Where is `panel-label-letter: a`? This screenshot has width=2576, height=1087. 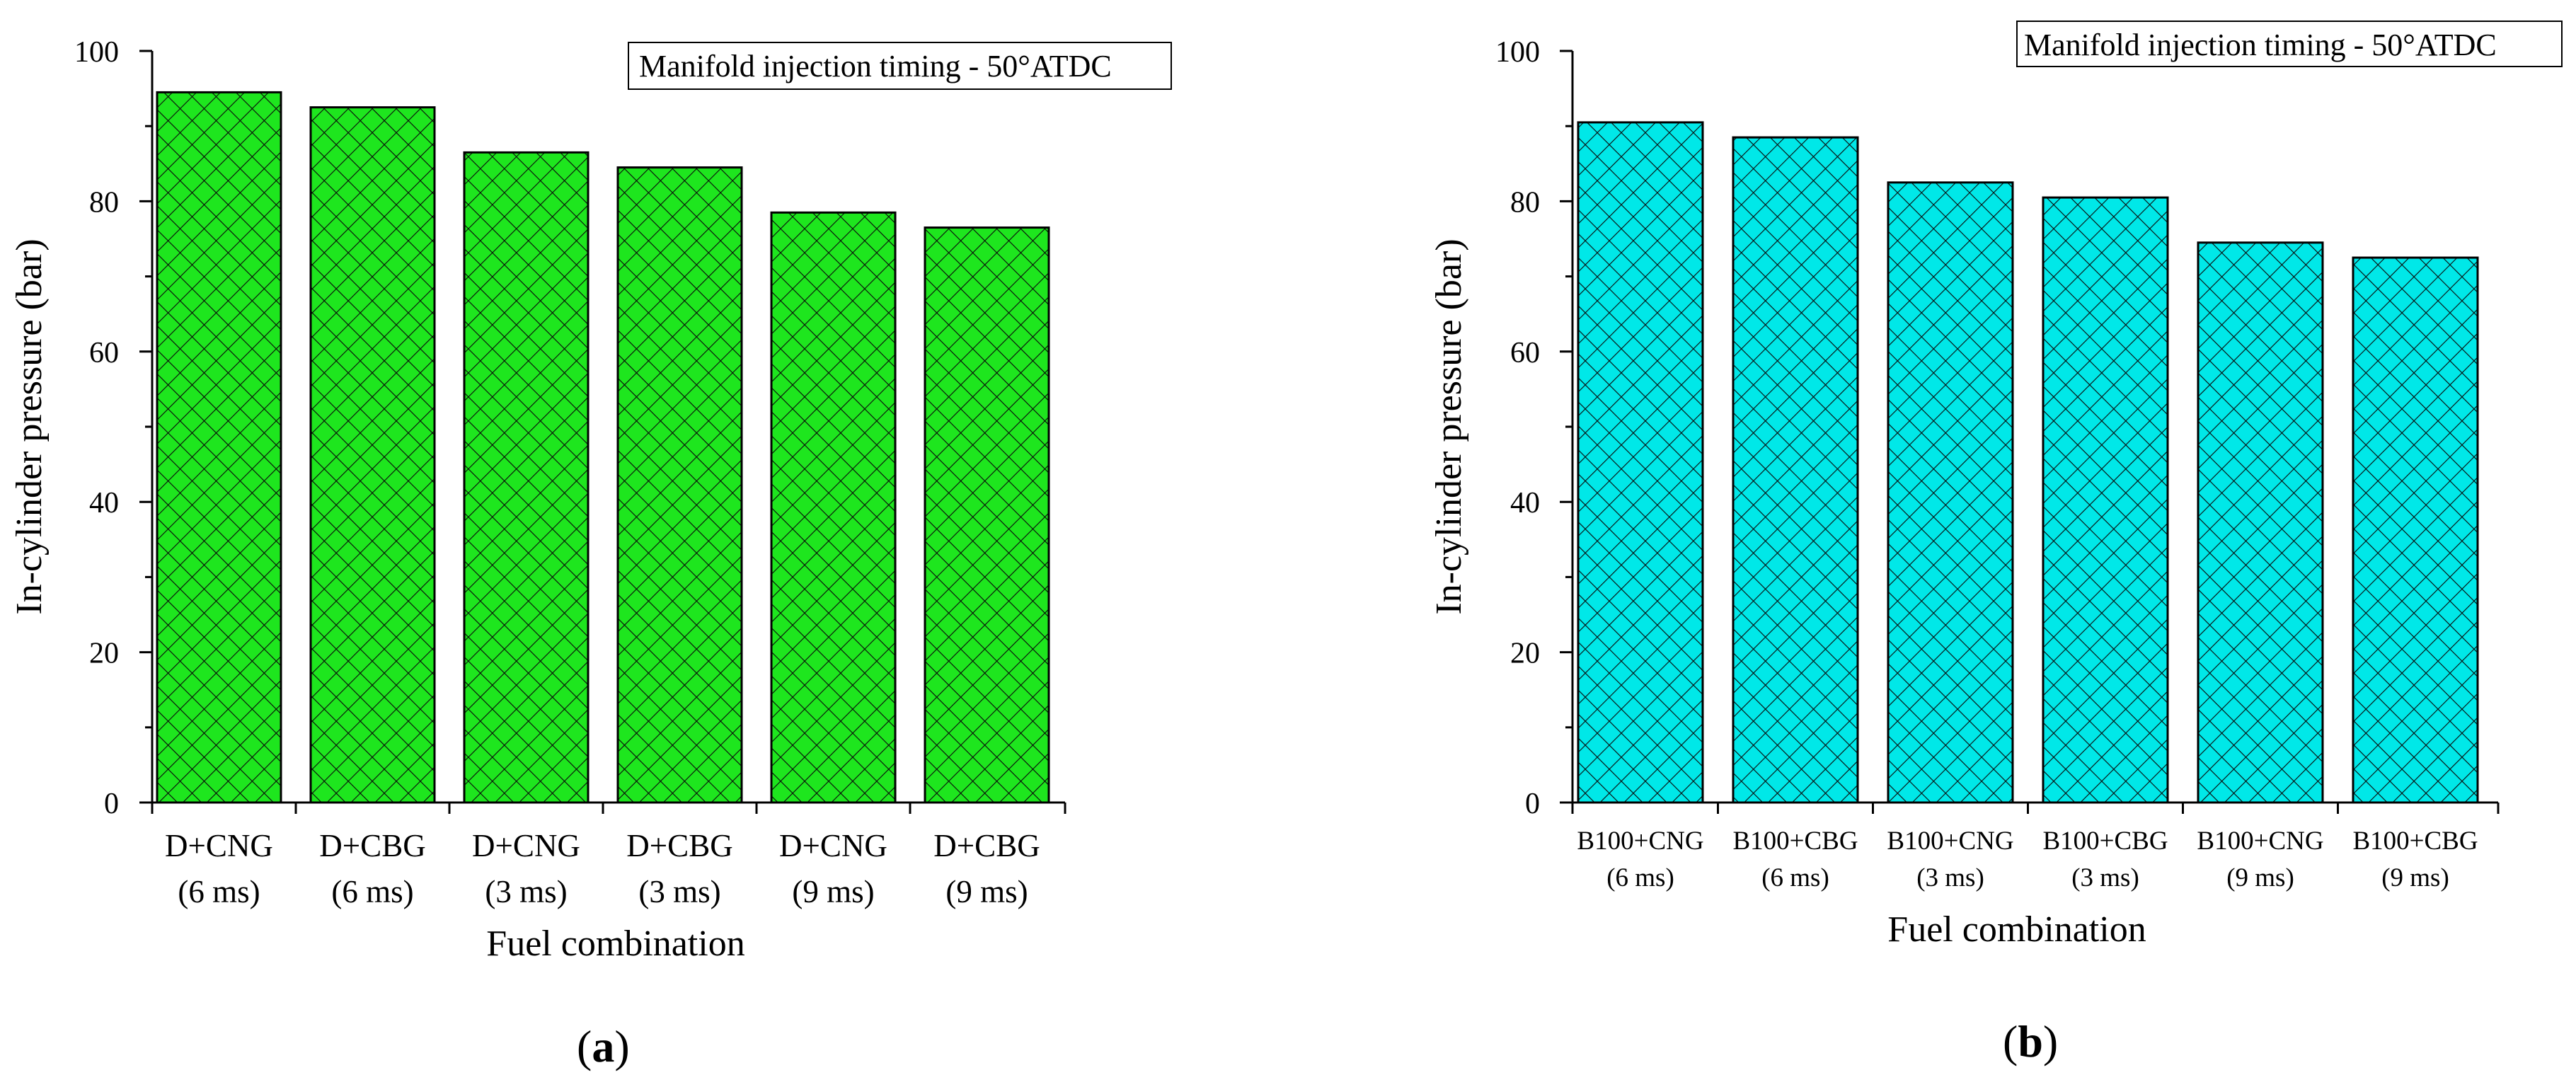
panel-label-letter: a is located at coordinates (603, 1046).